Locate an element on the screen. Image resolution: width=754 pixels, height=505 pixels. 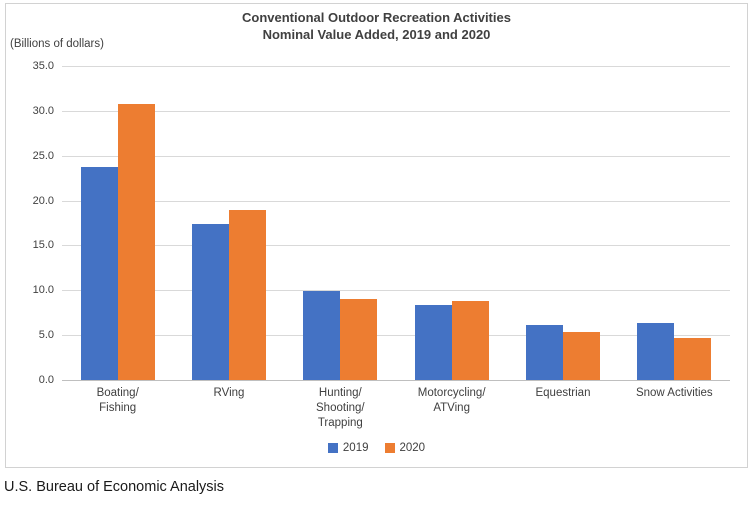
x-label-snow-activities: Snow Activities is located at coordinates (674, 408).